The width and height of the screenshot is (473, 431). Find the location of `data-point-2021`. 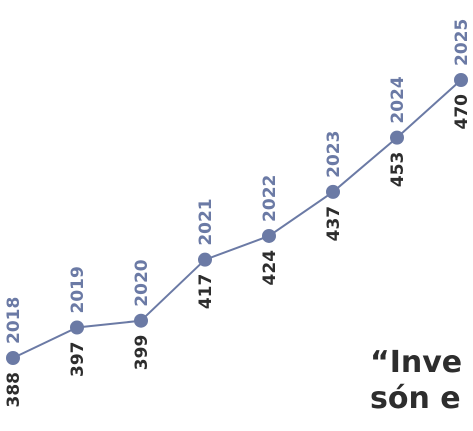

data-point-2021 is located at coordinates (205, 259).